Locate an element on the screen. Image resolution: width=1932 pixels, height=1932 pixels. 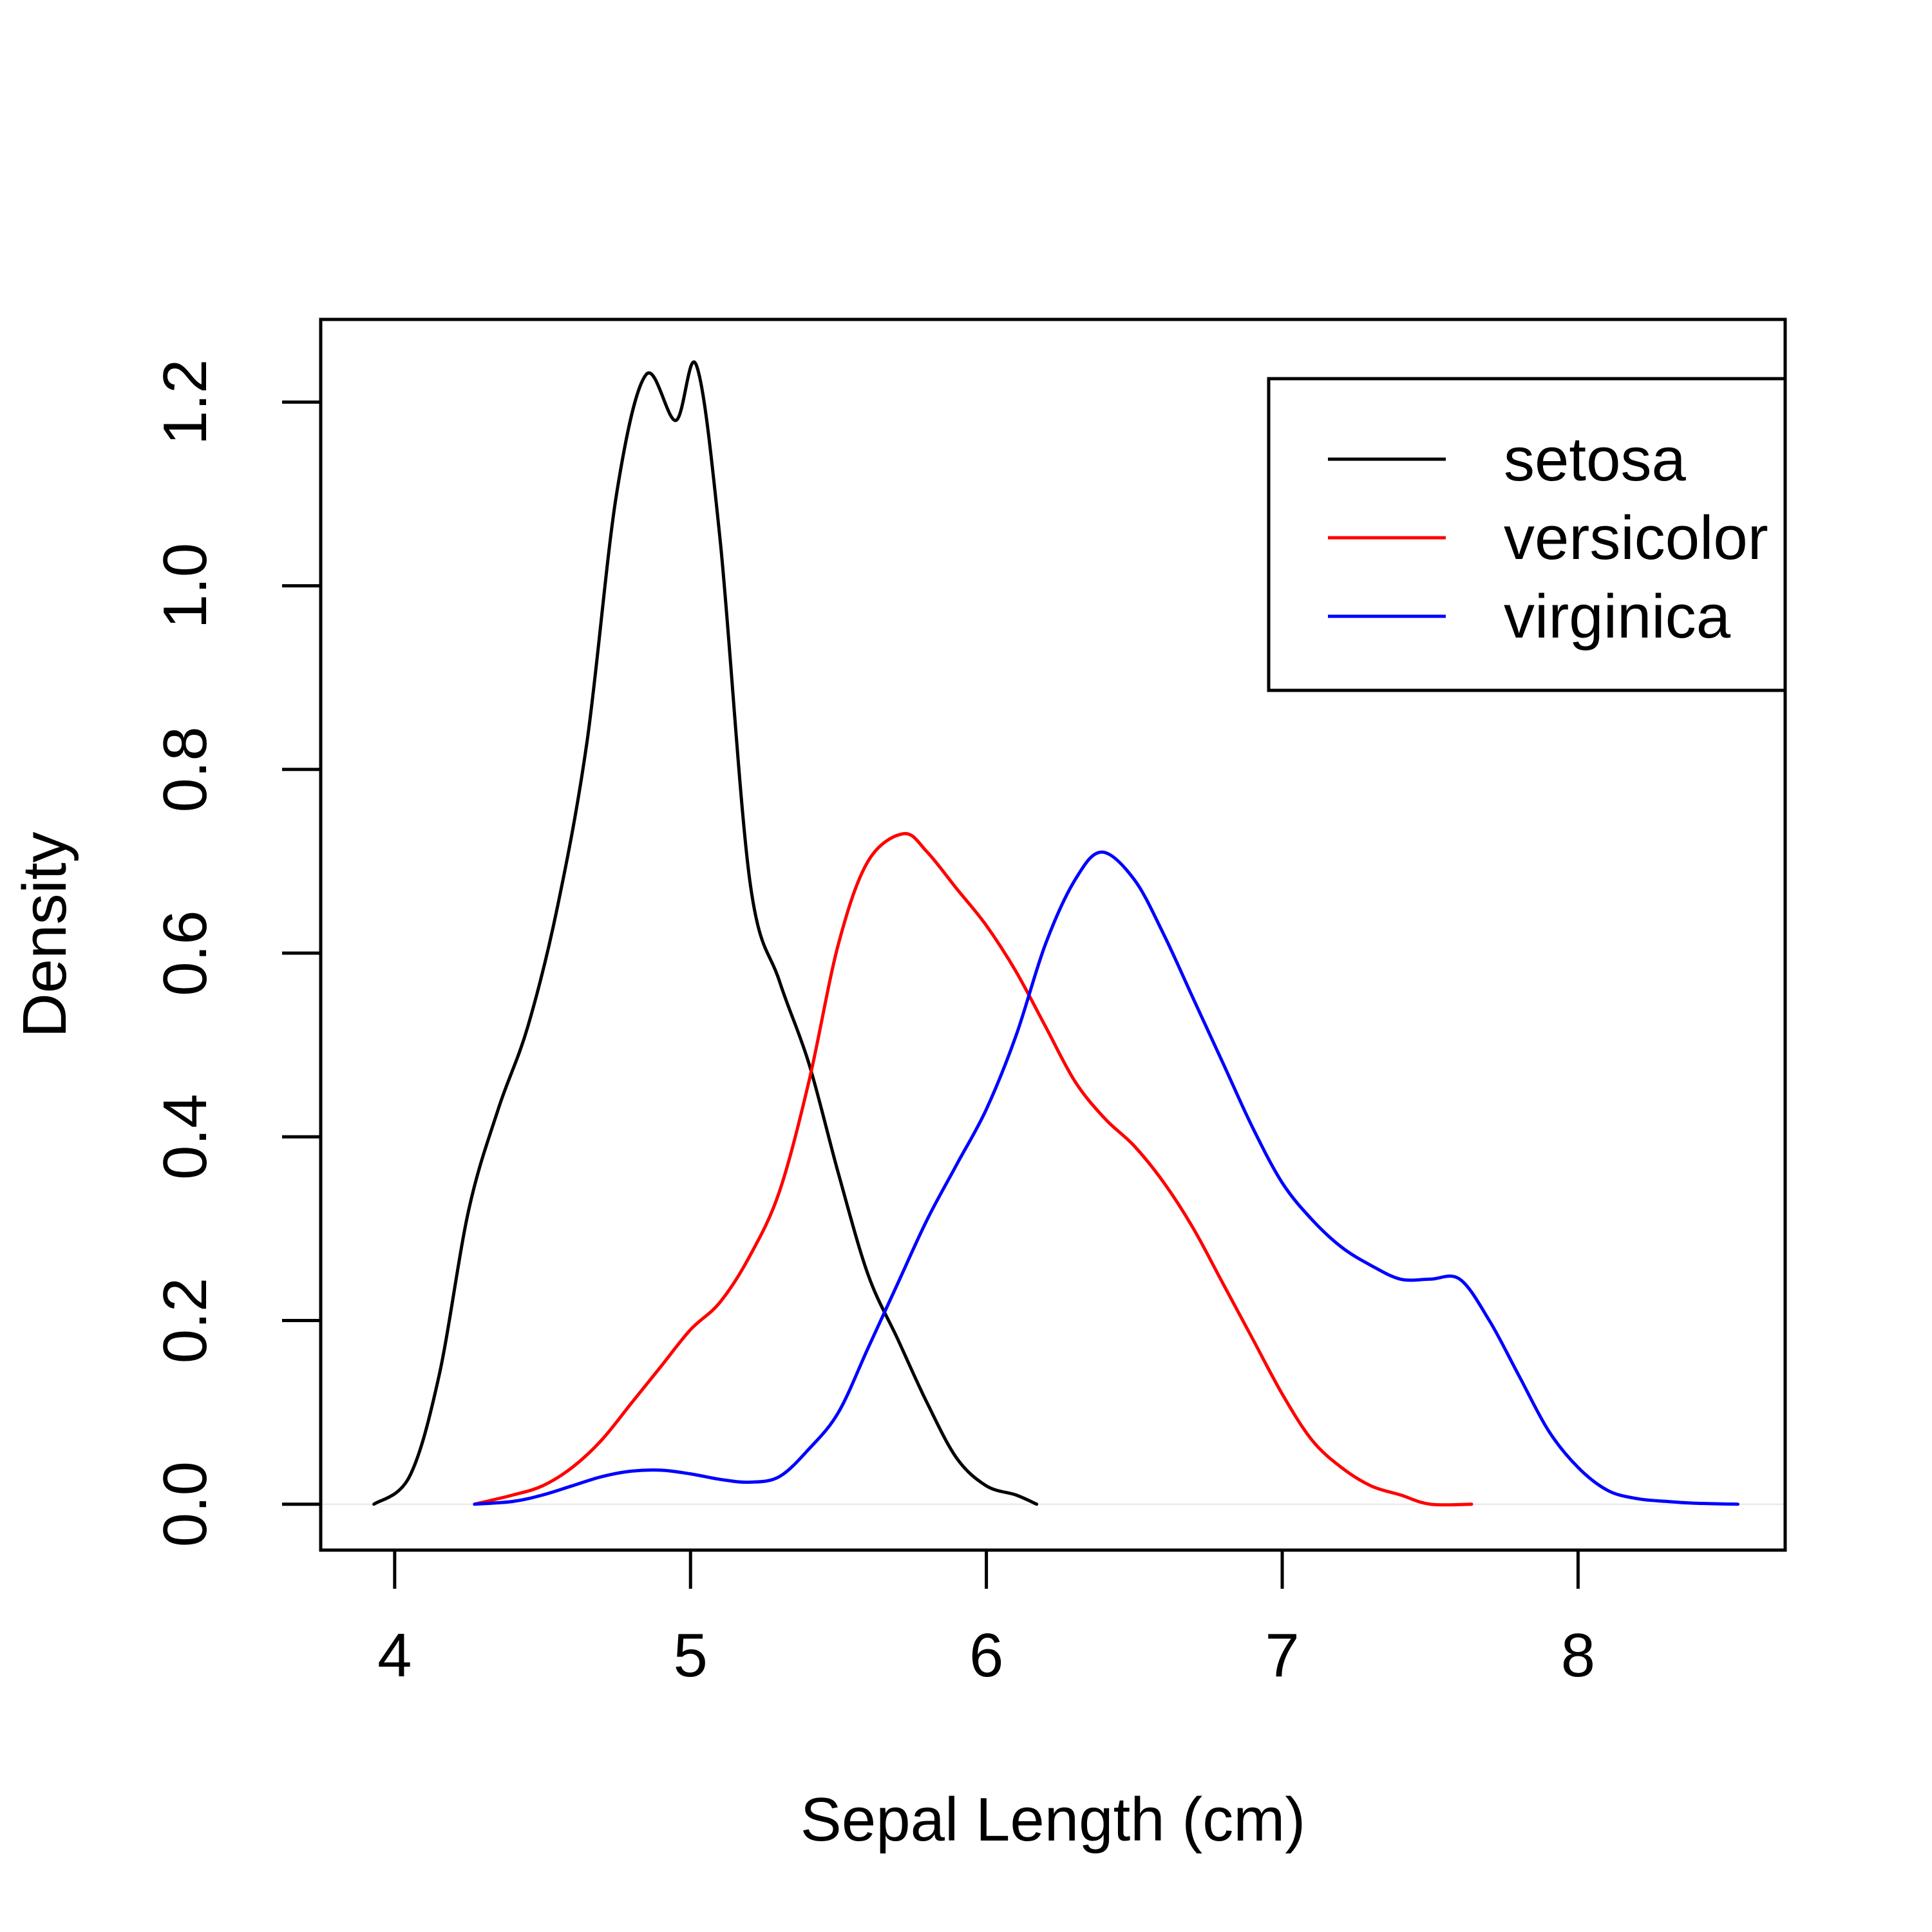
legend: setosa versicolor virginica is located at coordinates (1527, 534).